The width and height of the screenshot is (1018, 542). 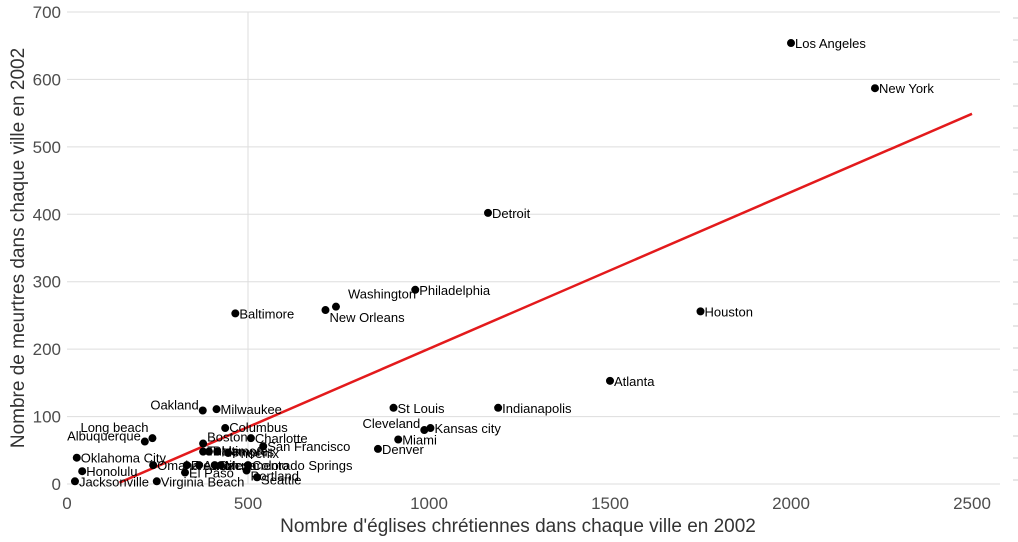 I want to click on y-tick-label: 0, so click(x=56, y=484).